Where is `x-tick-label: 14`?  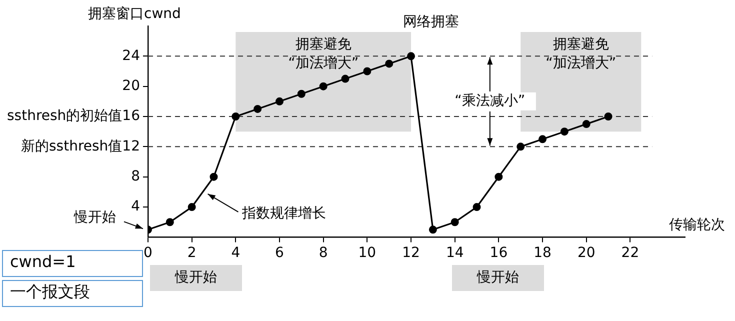 x-tick-label: 14 is located at coordinates (455, 253).